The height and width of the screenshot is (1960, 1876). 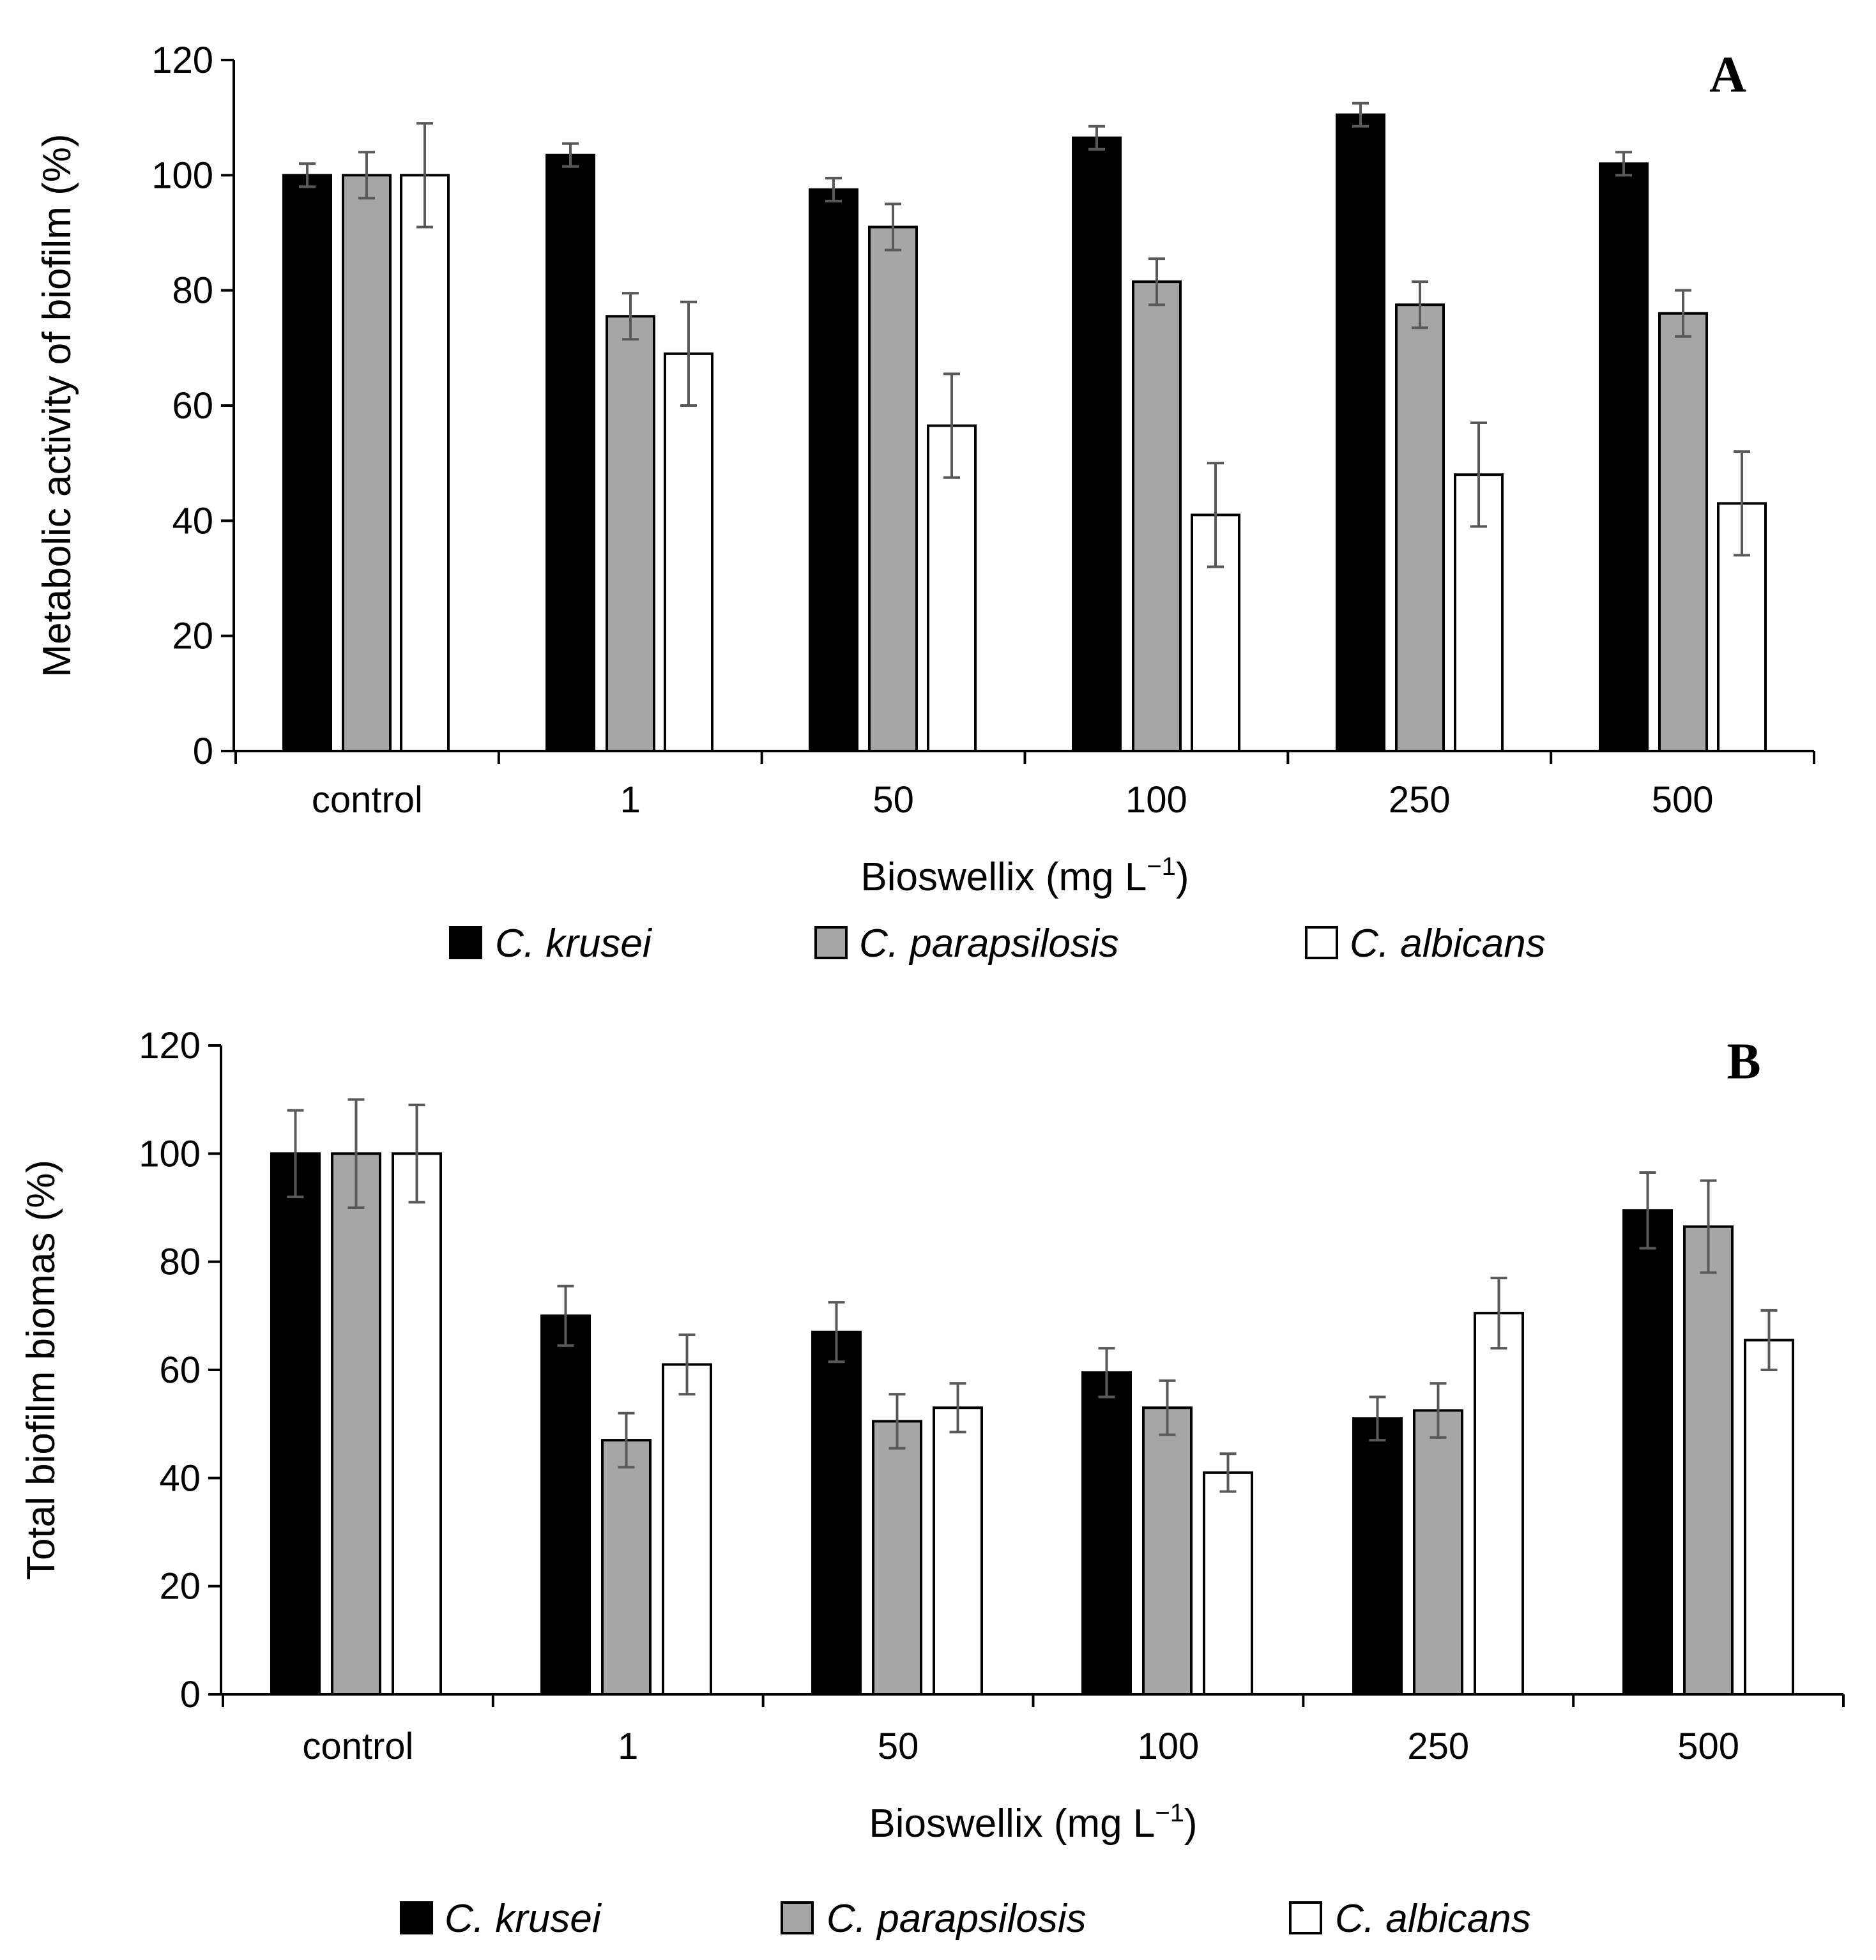 What do you see at coordinates (1727, 75) in the screenshot?
I see `panel-label: A` at bounding box center [1727, 75].